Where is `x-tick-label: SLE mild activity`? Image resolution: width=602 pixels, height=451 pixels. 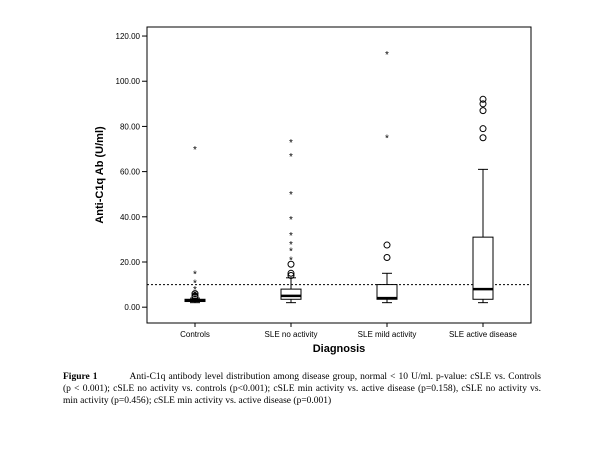
x-tick-label: SLE mild activity is located at coordinates (387, 334).